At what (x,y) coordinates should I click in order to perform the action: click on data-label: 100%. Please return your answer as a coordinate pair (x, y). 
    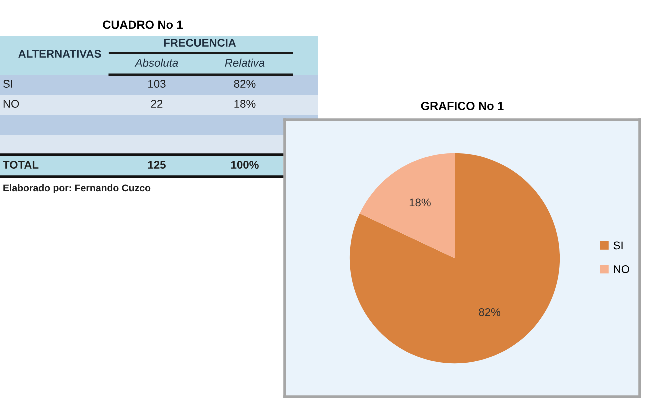
    Looking at the image, I should click on (245, 165).